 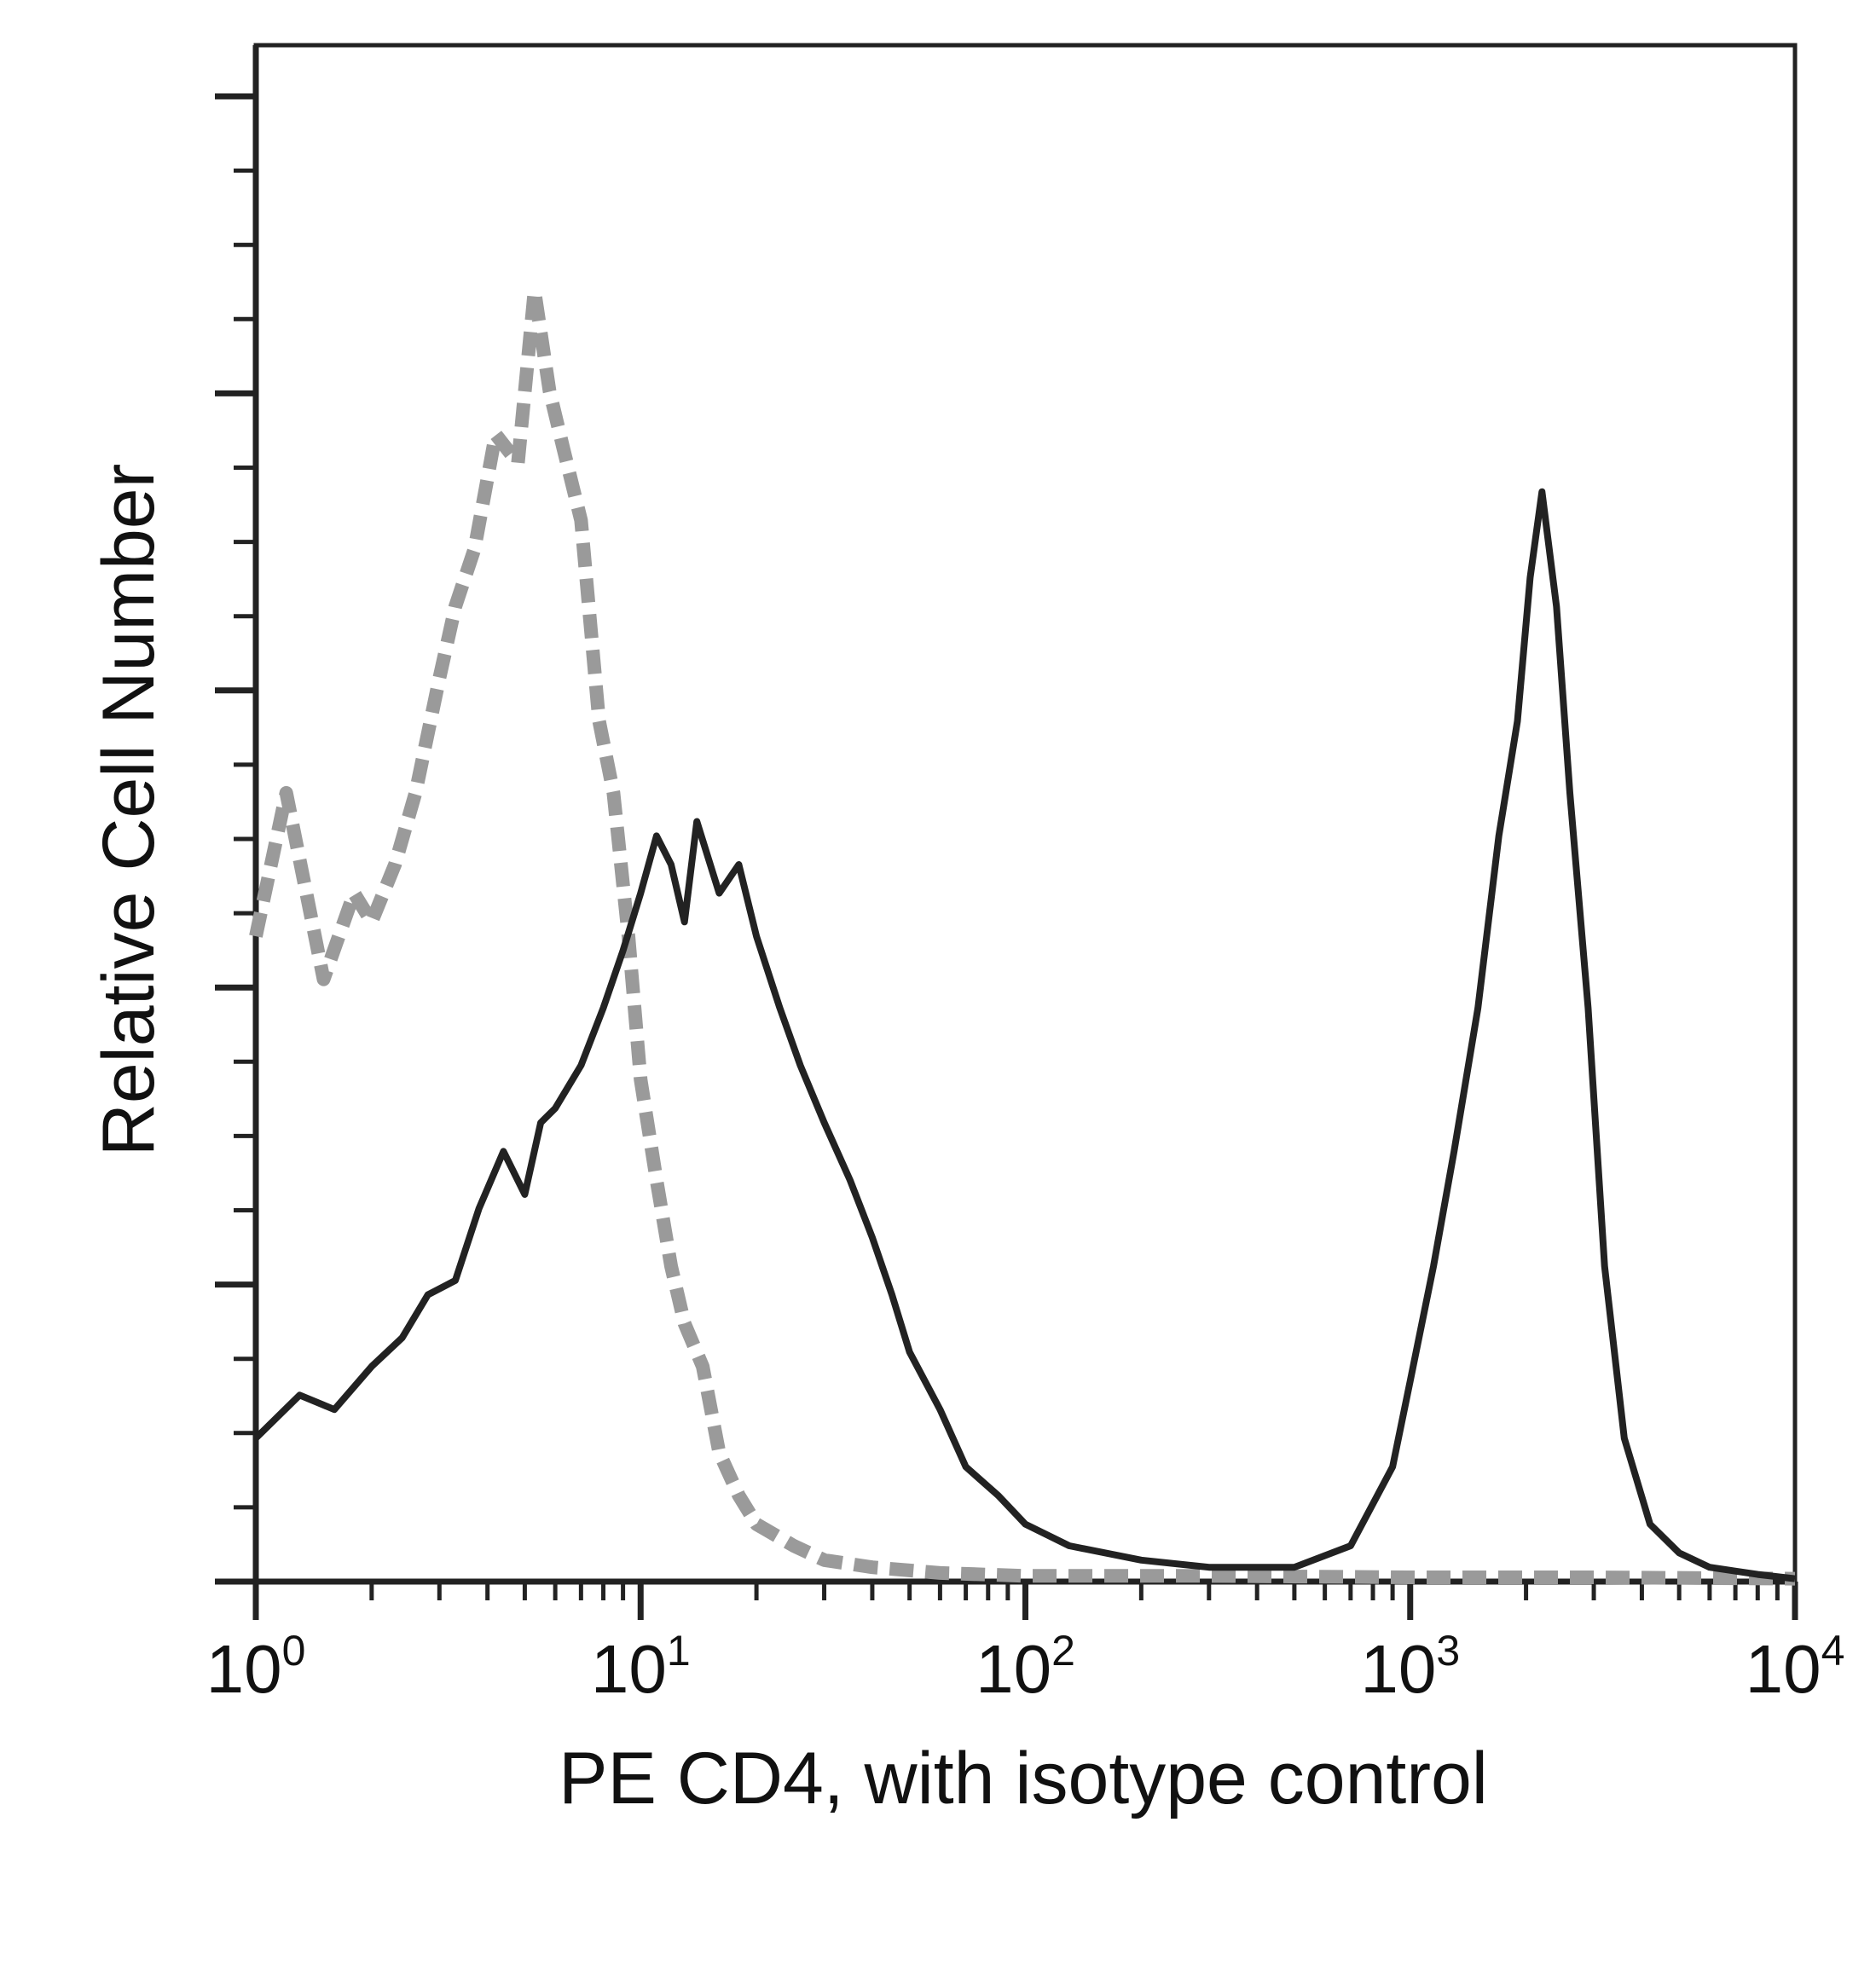 What do you see at coordinates (236, 839) in the screenshot?
I see `y-axis-ticks` at bounding box center [236, 839].